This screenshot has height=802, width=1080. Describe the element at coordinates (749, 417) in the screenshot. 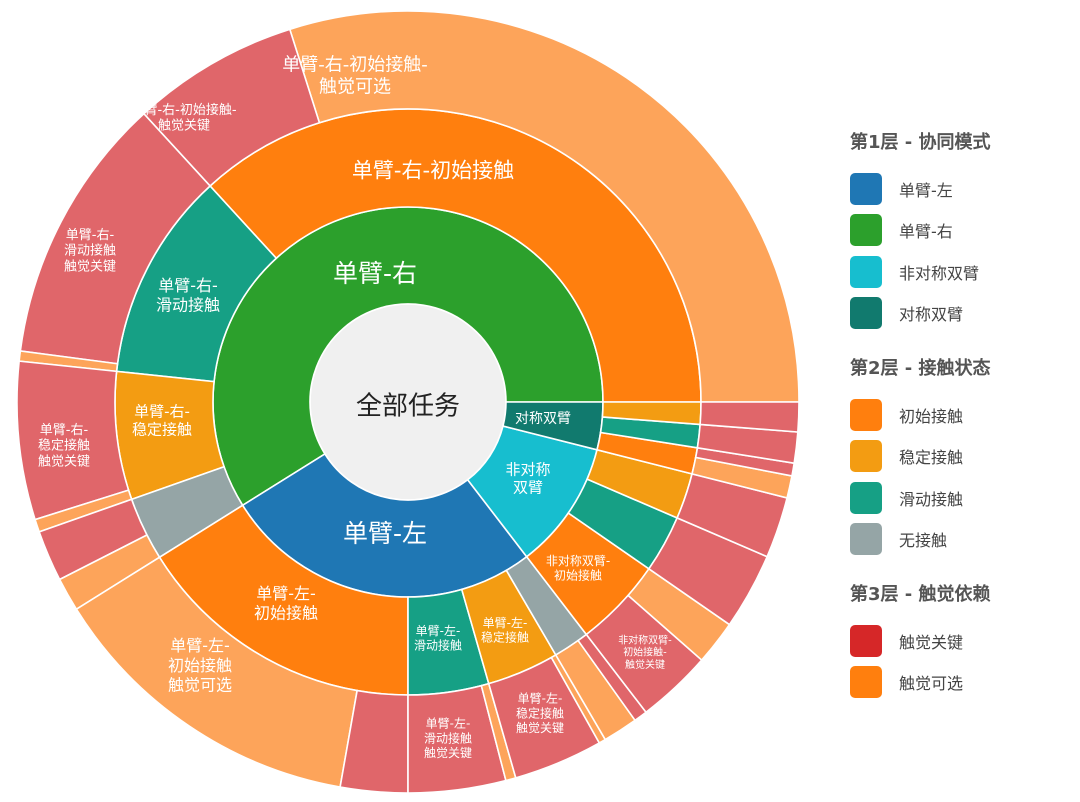

I see `segment-对称双臂-稳定接触-触觉关键` at that location.